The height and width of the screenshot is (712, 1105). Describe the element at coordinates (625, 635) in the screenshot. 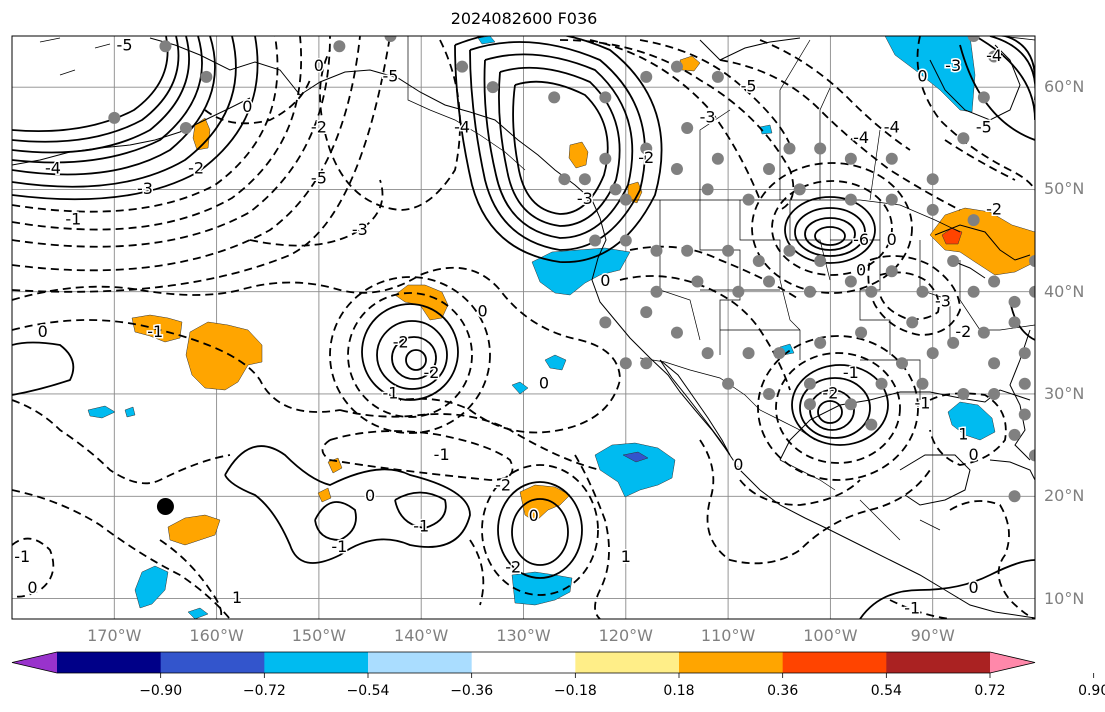

I see `longitude-label: 120°W` at that location.